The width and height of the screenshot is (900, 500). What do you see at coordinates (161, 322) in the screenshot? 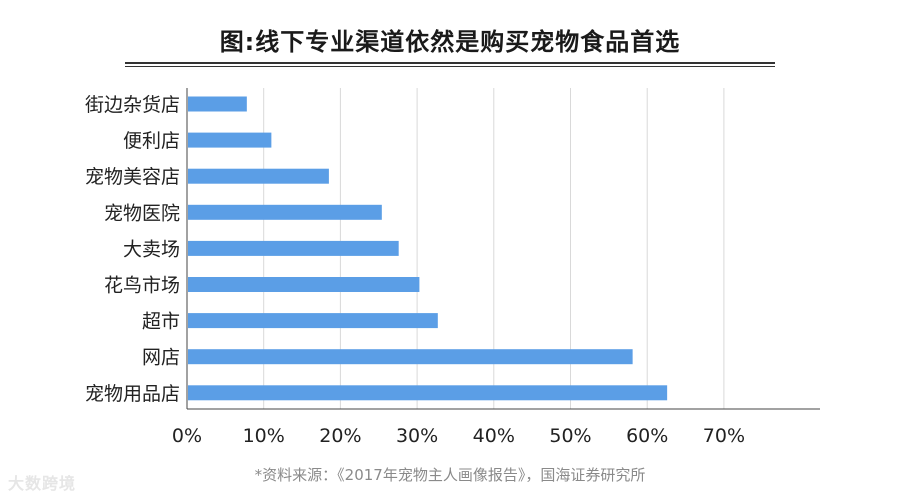
I see `category-label: 超市` at bounding box center [161, 322].